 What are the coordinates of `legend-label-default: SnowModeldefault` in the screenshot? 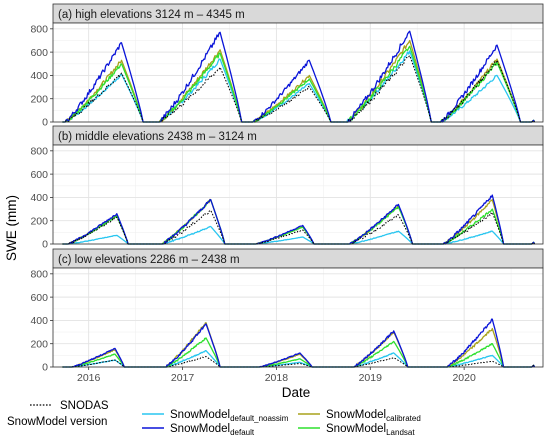 It's located at (212, 430).